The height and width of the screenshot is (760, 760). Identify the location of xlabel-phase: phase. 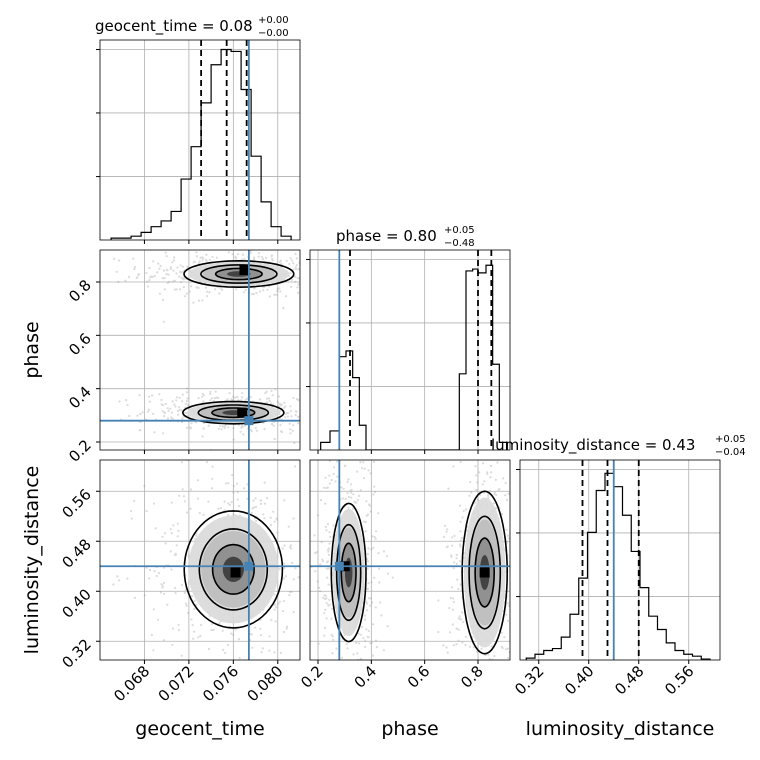
(409, 729).